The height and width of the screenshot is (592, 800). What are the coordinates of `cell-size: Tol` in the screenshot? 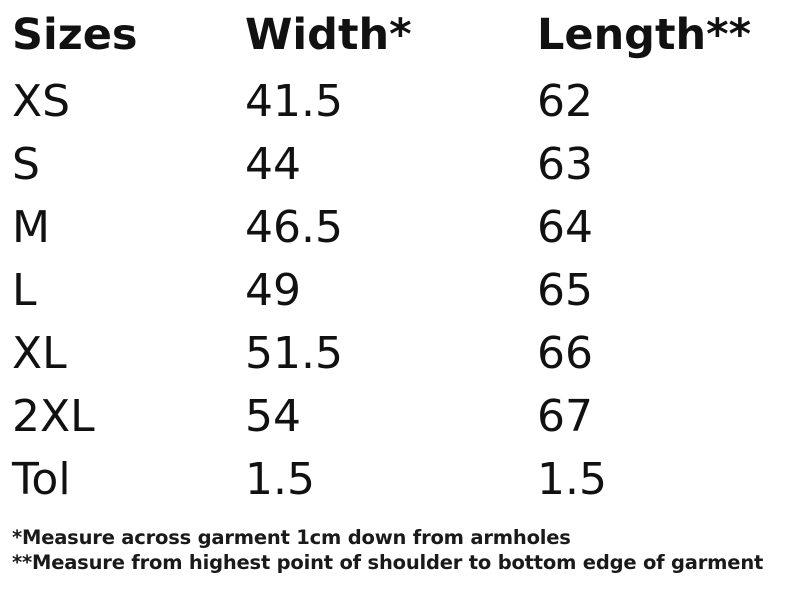 It's located at (41, 479).